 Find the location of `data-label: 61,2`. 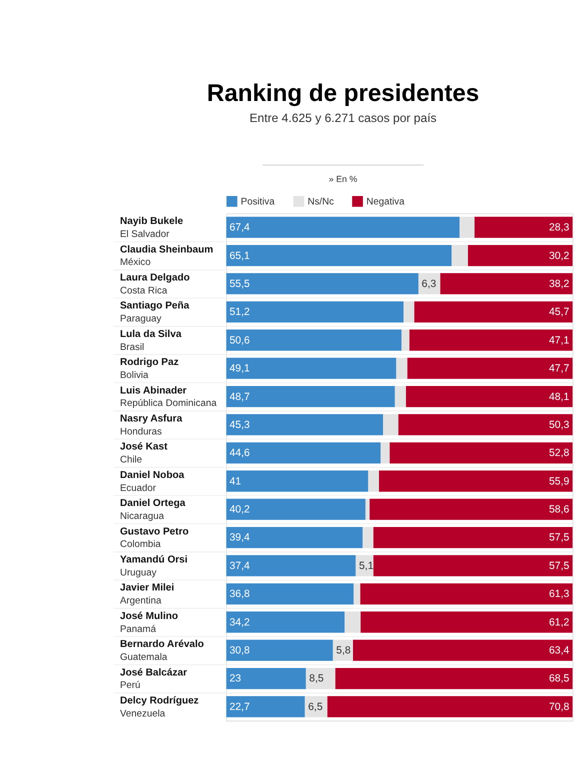

data-label: 61,2 is located at coordinates (559, 622).